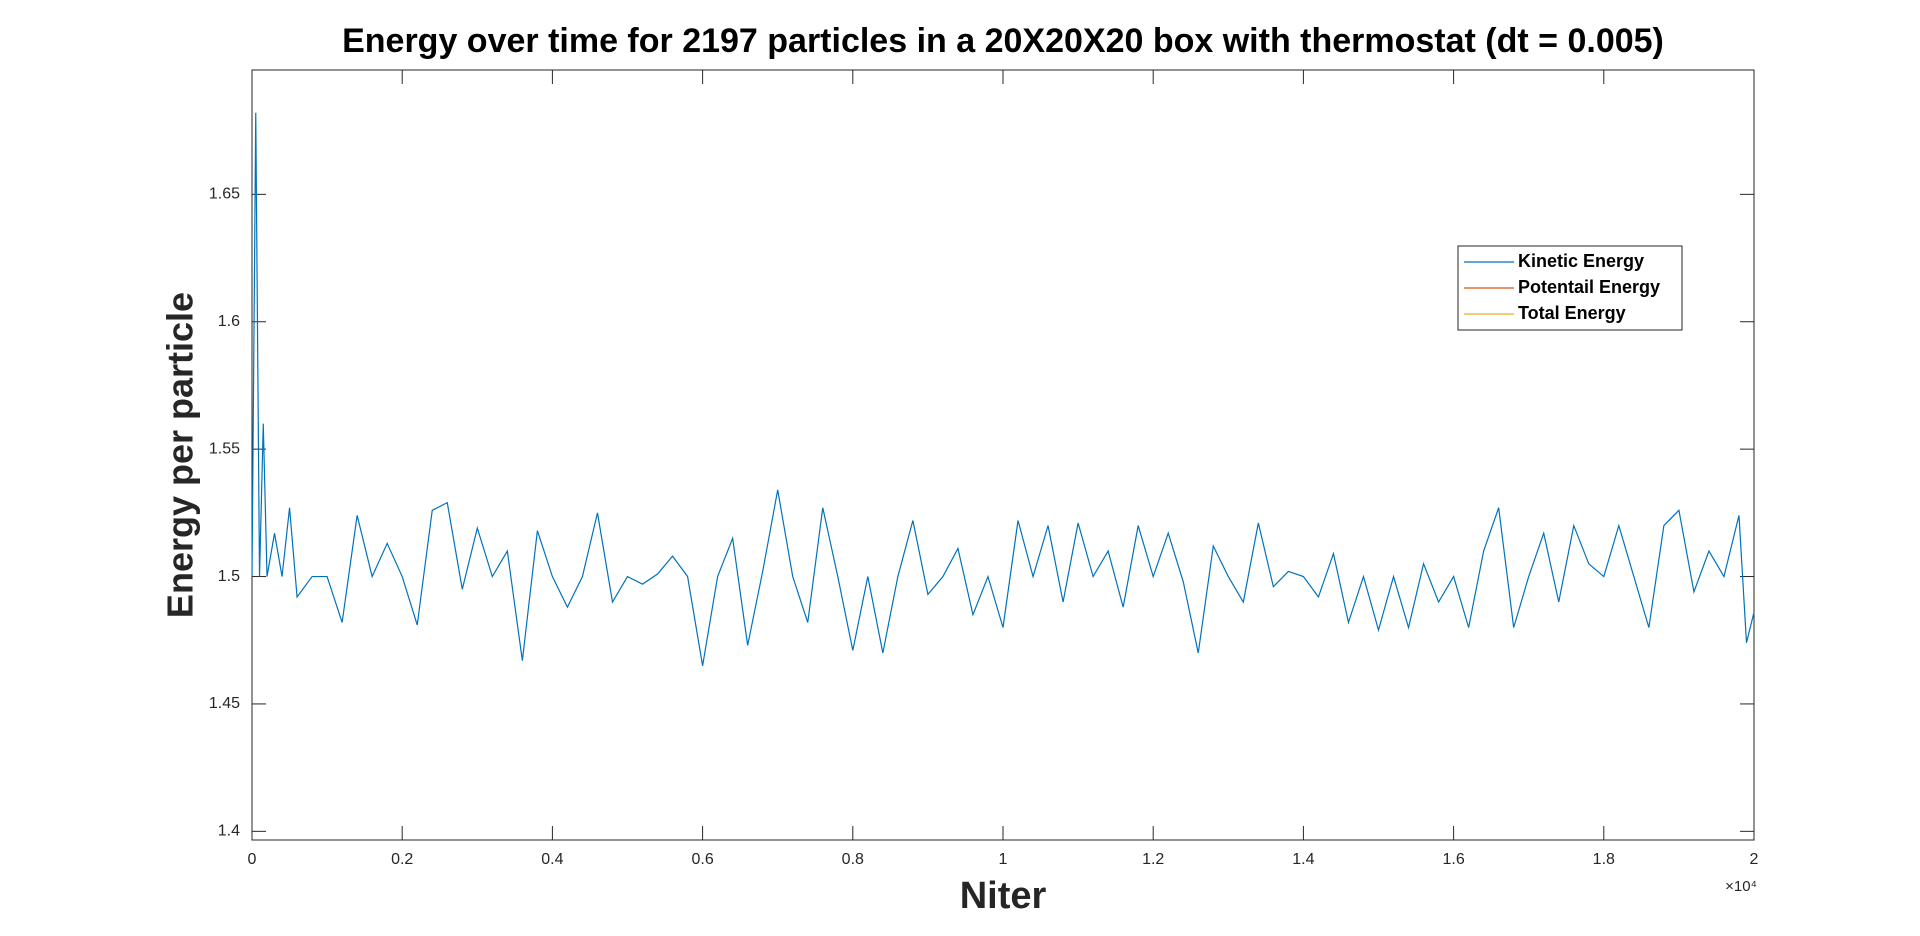 This screenshot has width=1920, height=936. Describe the element at coordinates (1572, 313) in the screenshot. I see `legend-label: Total Energy` at that location.